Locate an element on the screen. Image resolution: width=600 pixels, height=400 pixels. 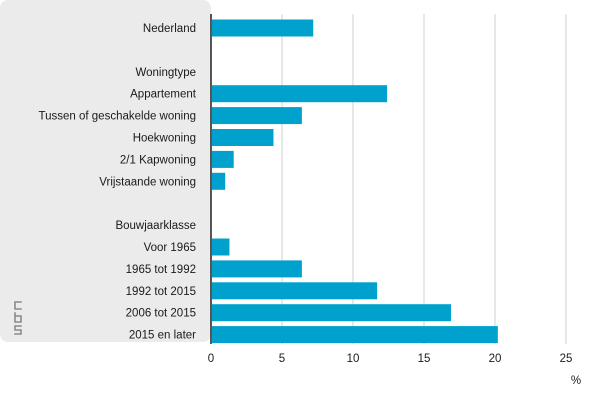
category-label: 2006 tot 2015 is located at coordinates (161, 314).